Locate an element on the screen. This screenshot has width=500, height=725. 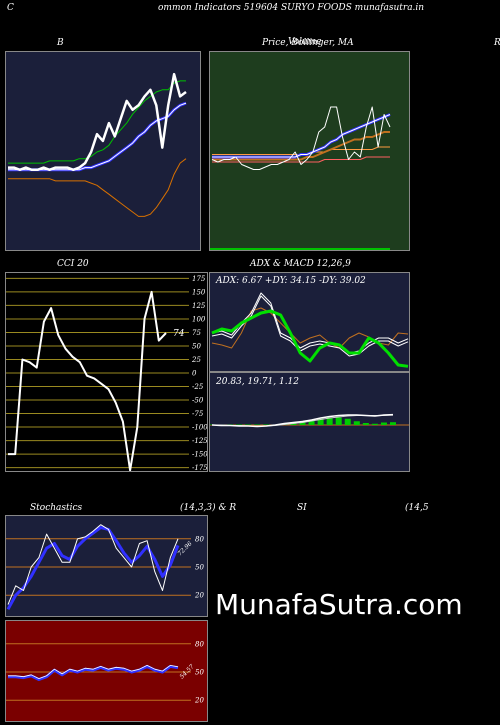
cci-tick-label: -175 is located at coordinates (200, 468).